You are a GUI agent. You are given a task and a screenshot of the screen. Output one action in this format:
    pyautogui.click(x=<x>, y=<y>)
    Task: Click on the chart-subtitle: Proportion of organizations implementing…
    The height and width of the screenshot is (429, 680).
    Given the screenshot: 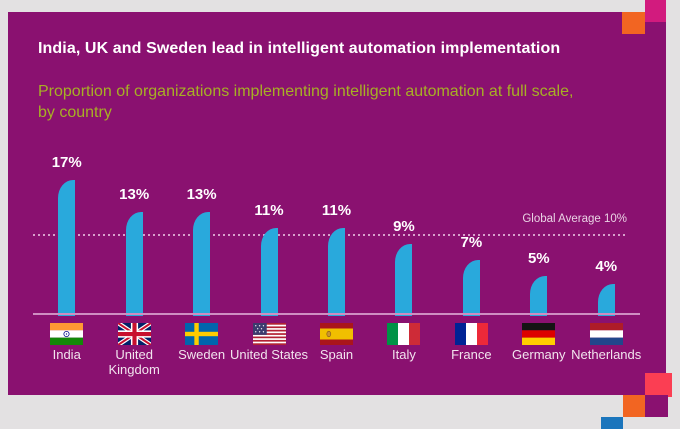 What is the action you would take?
    pyautogui.click(x=306, y=102)
    